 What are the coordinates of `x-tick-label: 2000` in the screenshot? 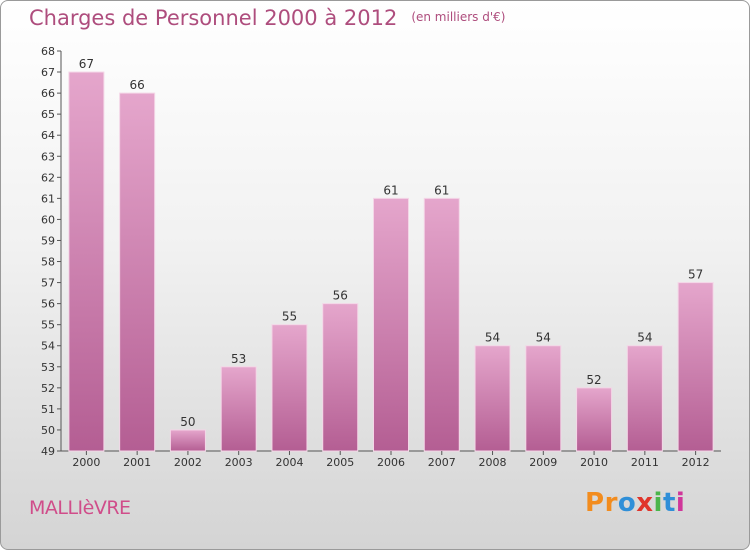 It's located at (86, 462).